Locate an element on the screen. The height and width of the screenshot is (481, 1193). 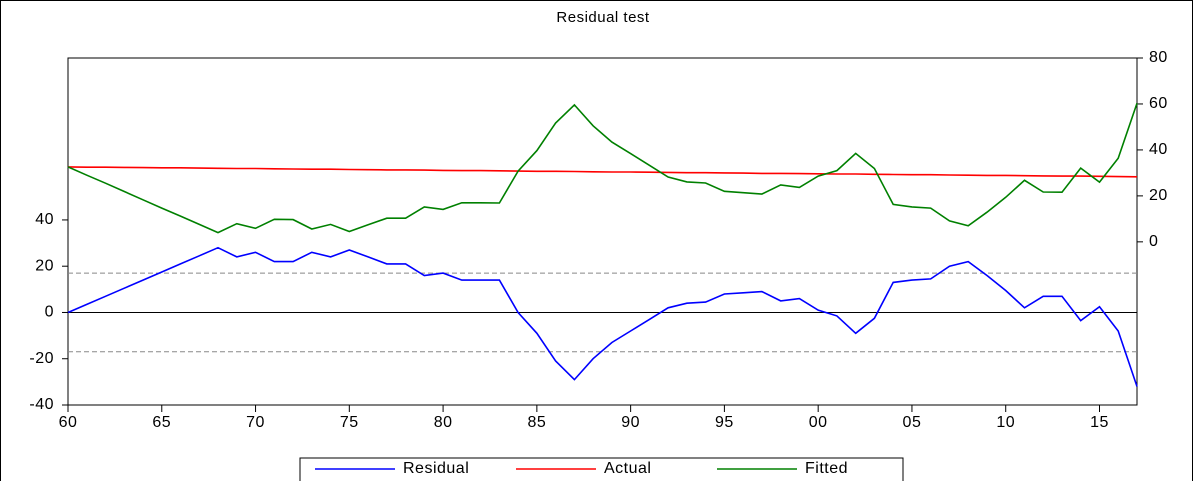
y-tick-label: 40 is located at coordinates (44, 219).